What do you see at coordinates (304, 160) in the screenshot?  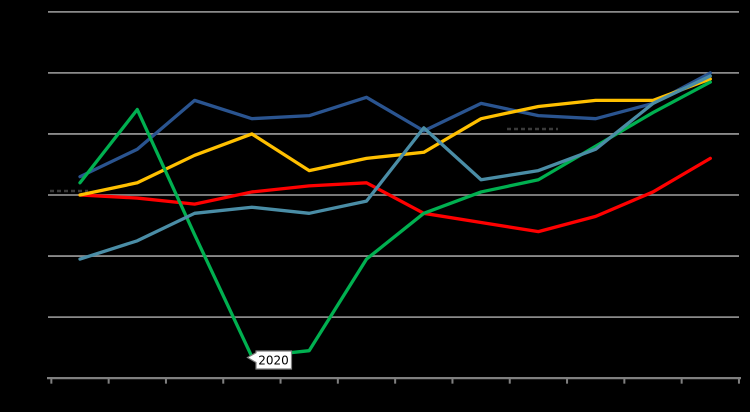 I see `illegible-text-artifacts` at bounding box center [304, 160].